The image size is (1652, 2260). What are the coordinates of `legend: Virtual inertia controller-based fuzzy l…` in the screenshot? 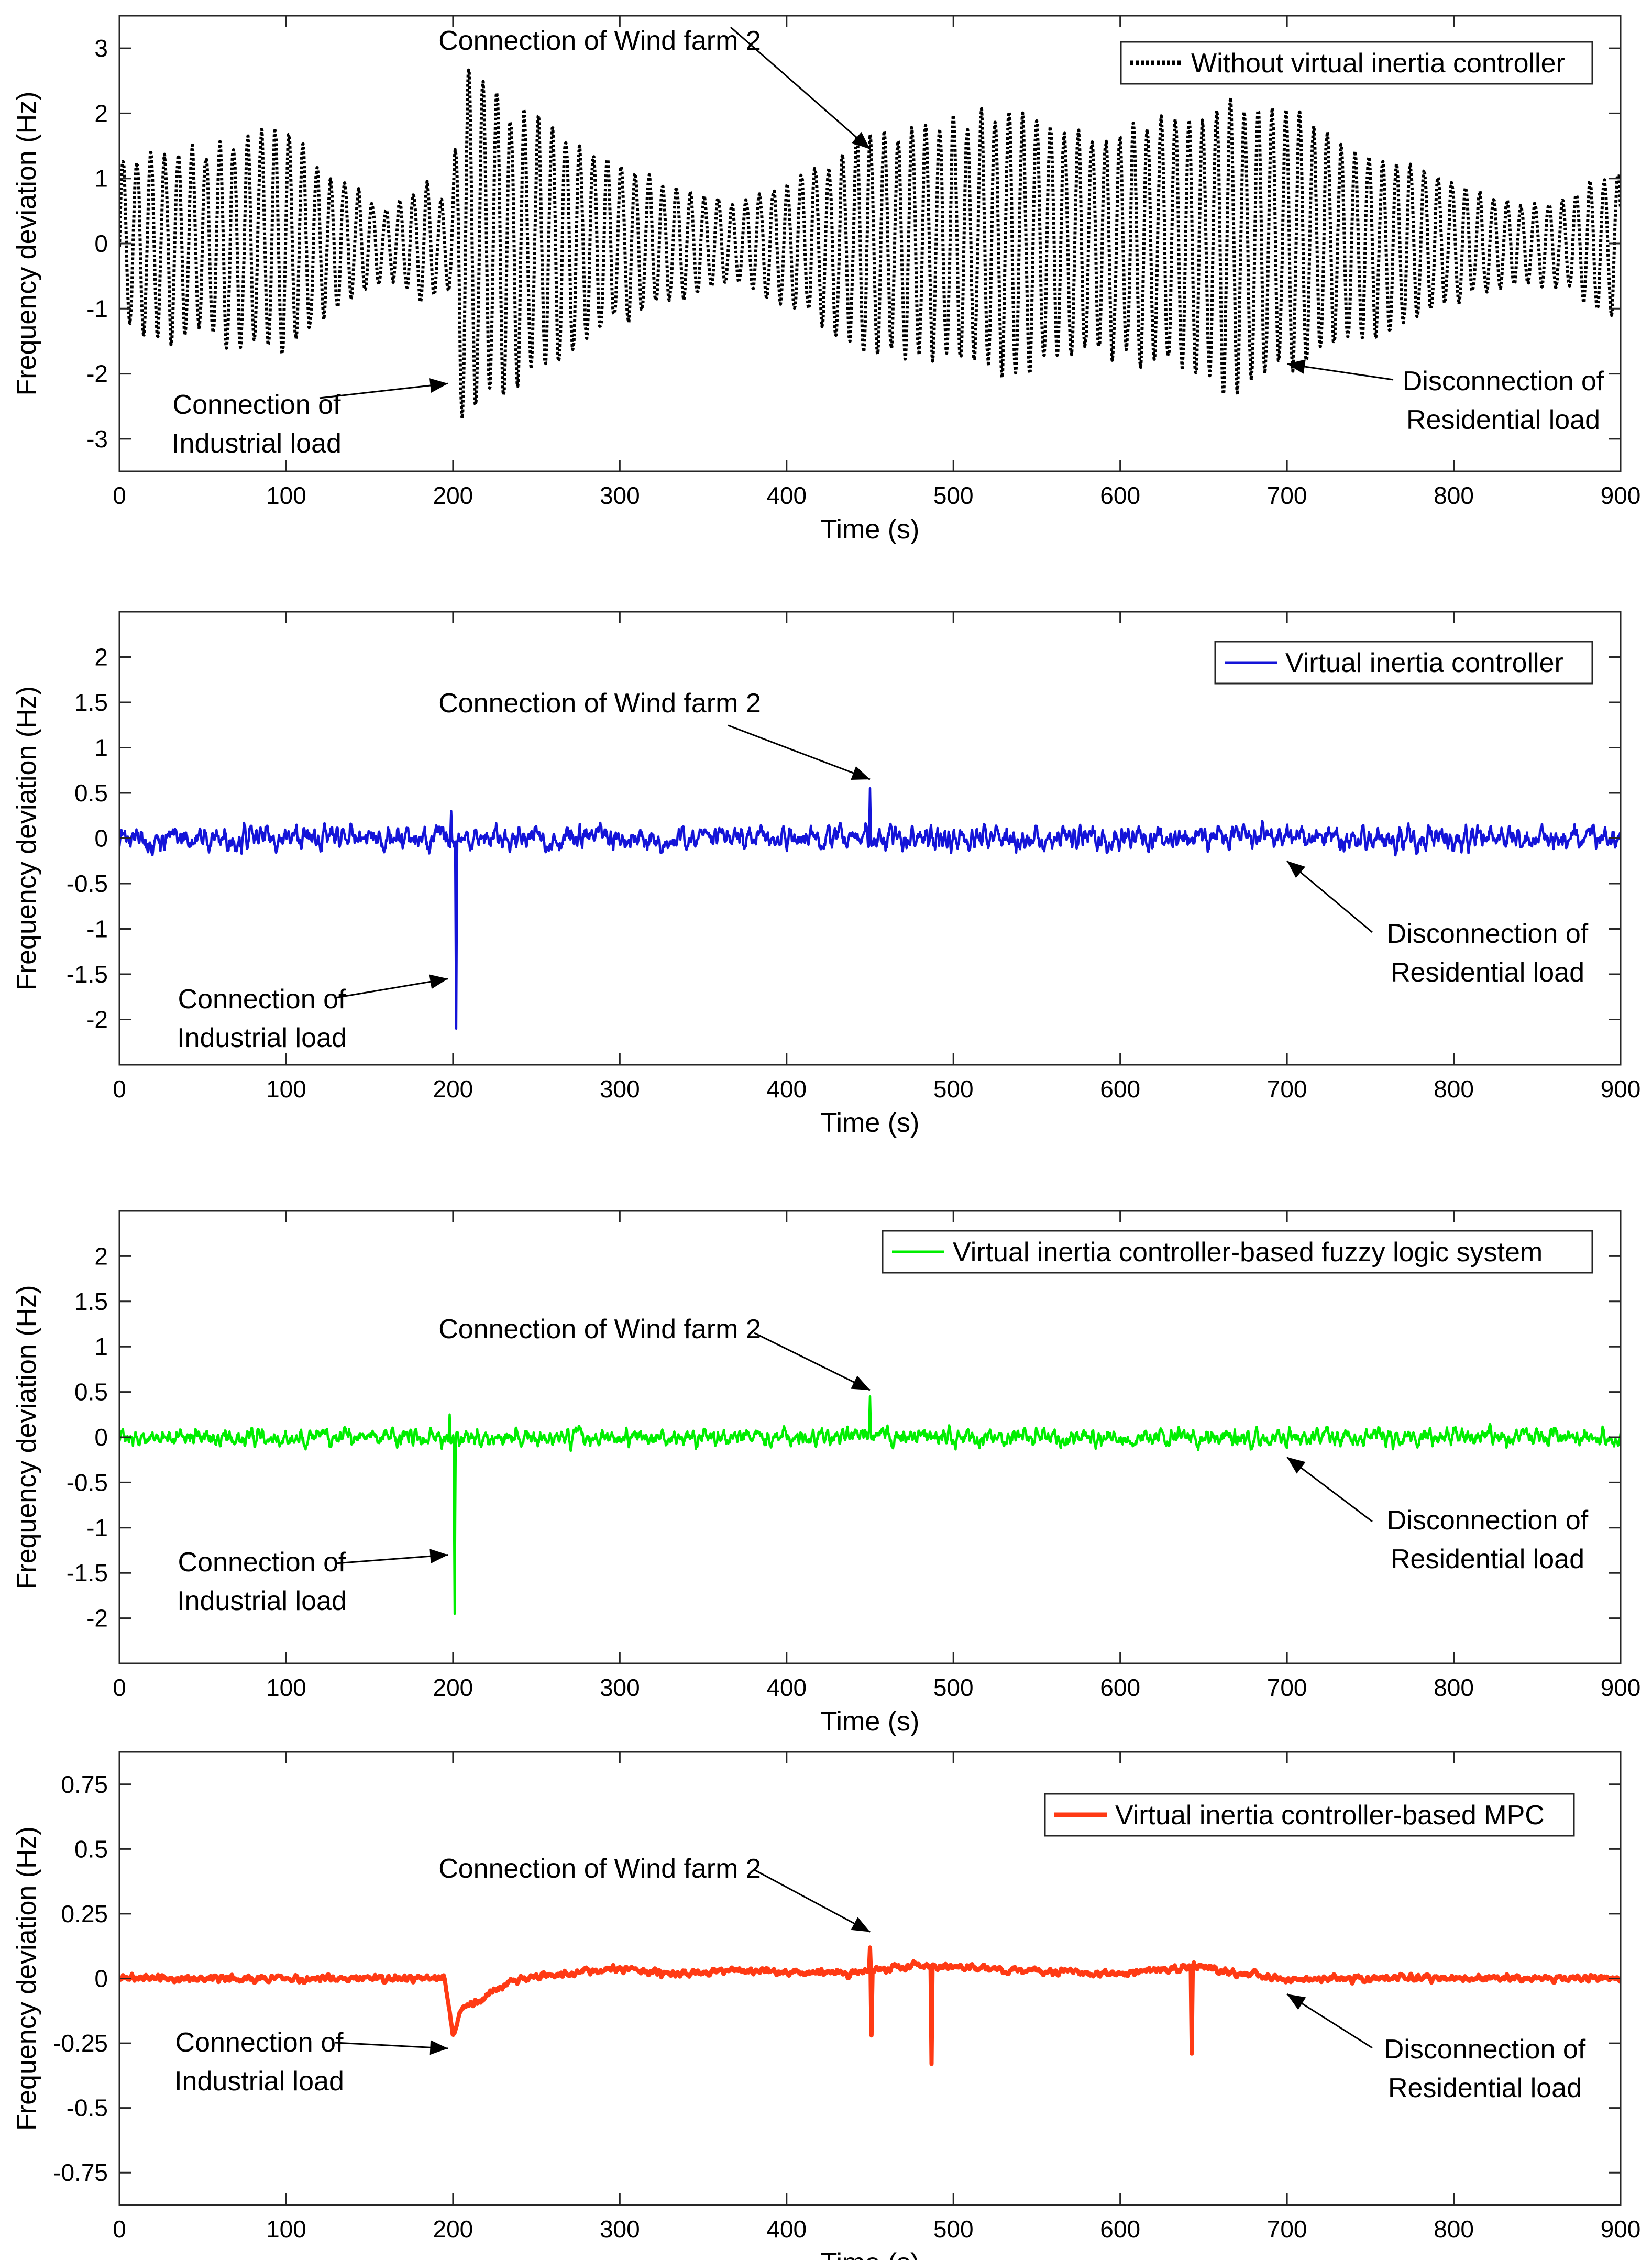 It's located at (1237, 1252).